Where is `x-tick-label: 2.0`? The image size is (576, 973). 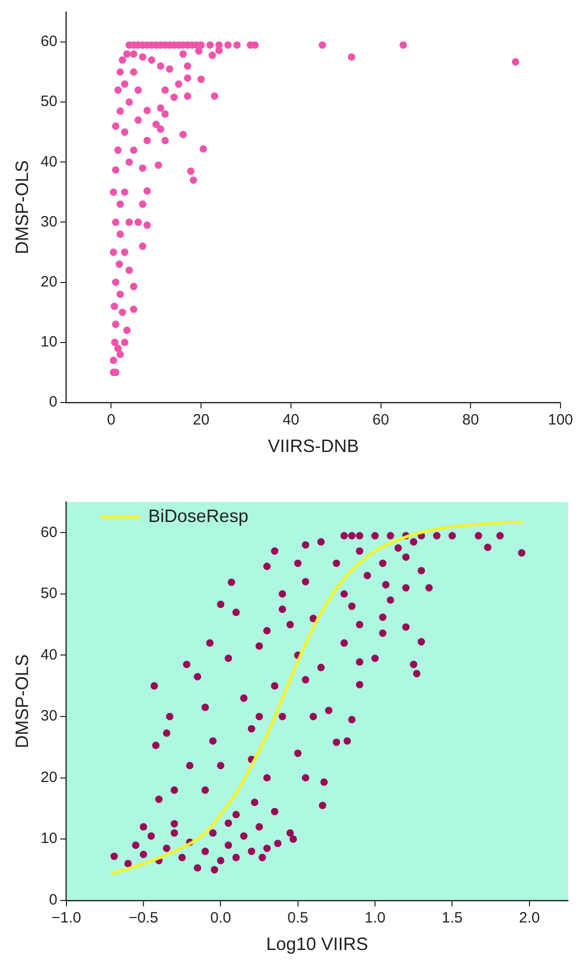 x-tick-label: 2.0 is located at coordinates (529, 918).